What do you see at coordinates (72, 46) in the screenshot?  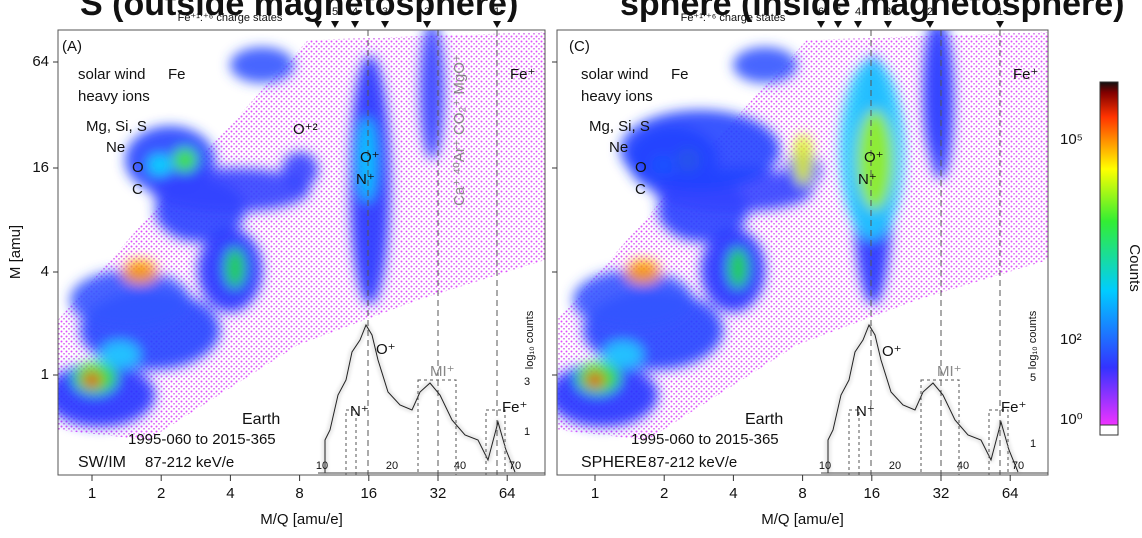 I see `annotation: (A)` at bounding box center [72, 46].